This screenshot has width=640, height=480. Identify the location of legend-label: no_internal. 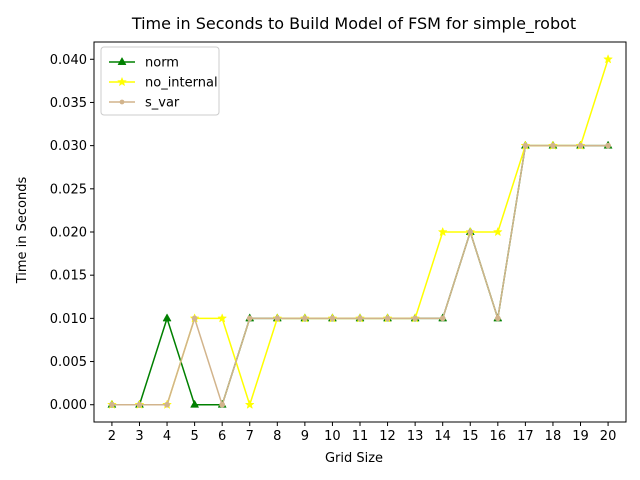
(181, 83).